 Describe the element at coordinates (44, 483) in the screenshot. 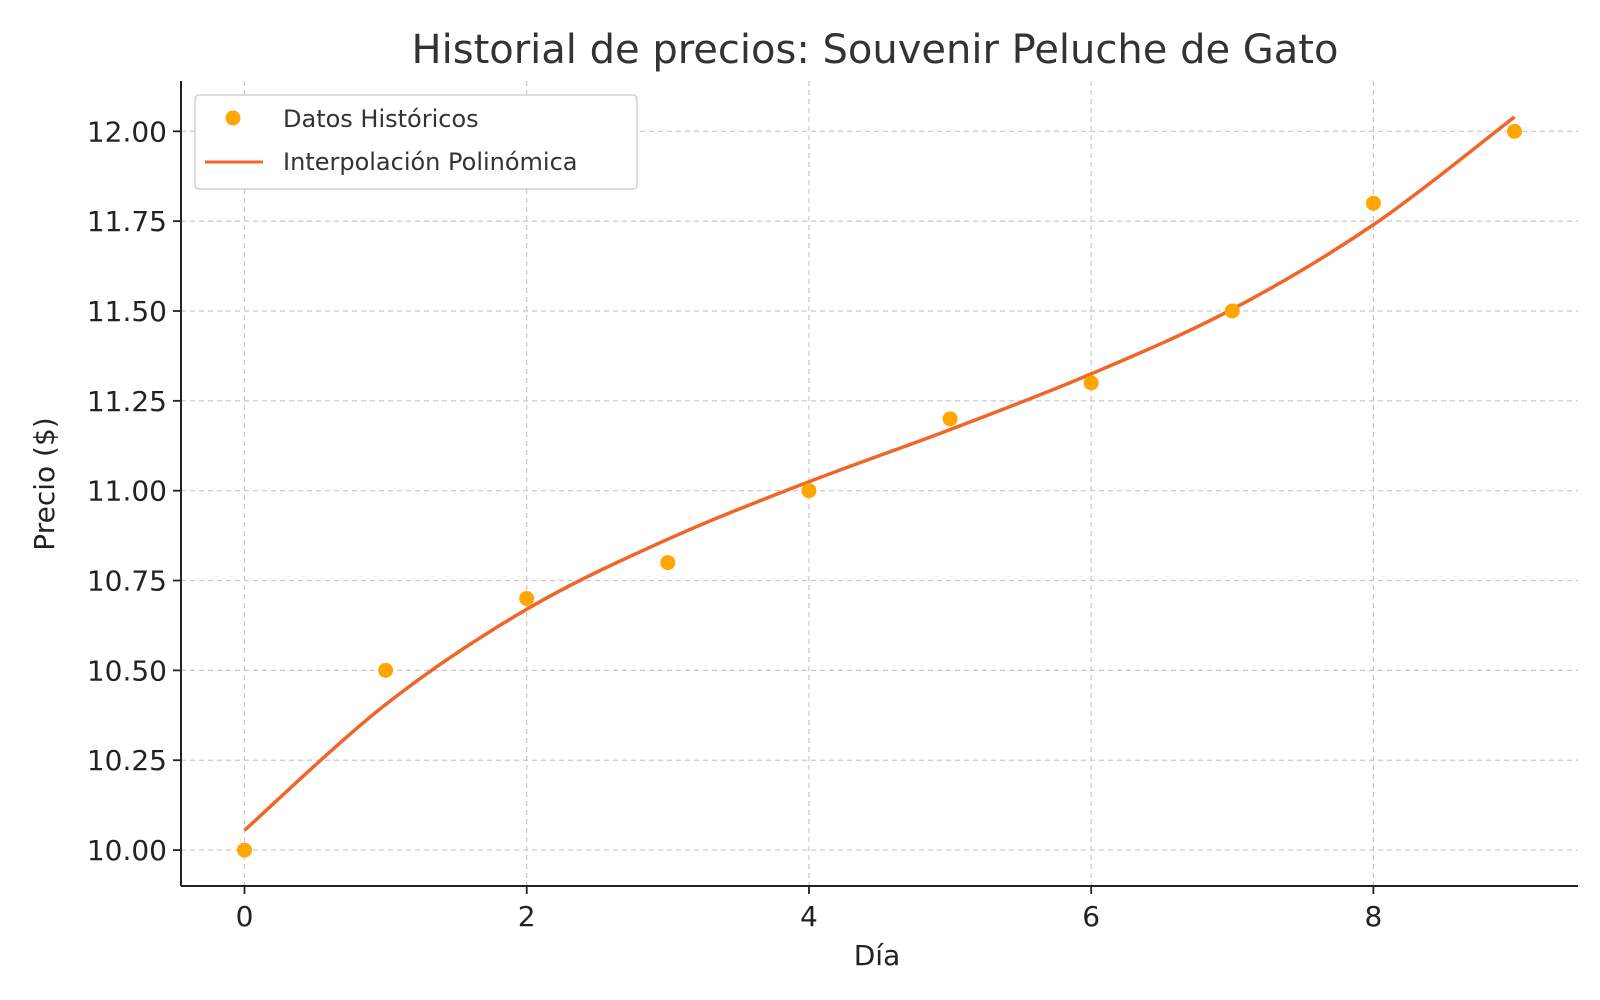

I see `y-axis-label: Precio ($)` at that location.